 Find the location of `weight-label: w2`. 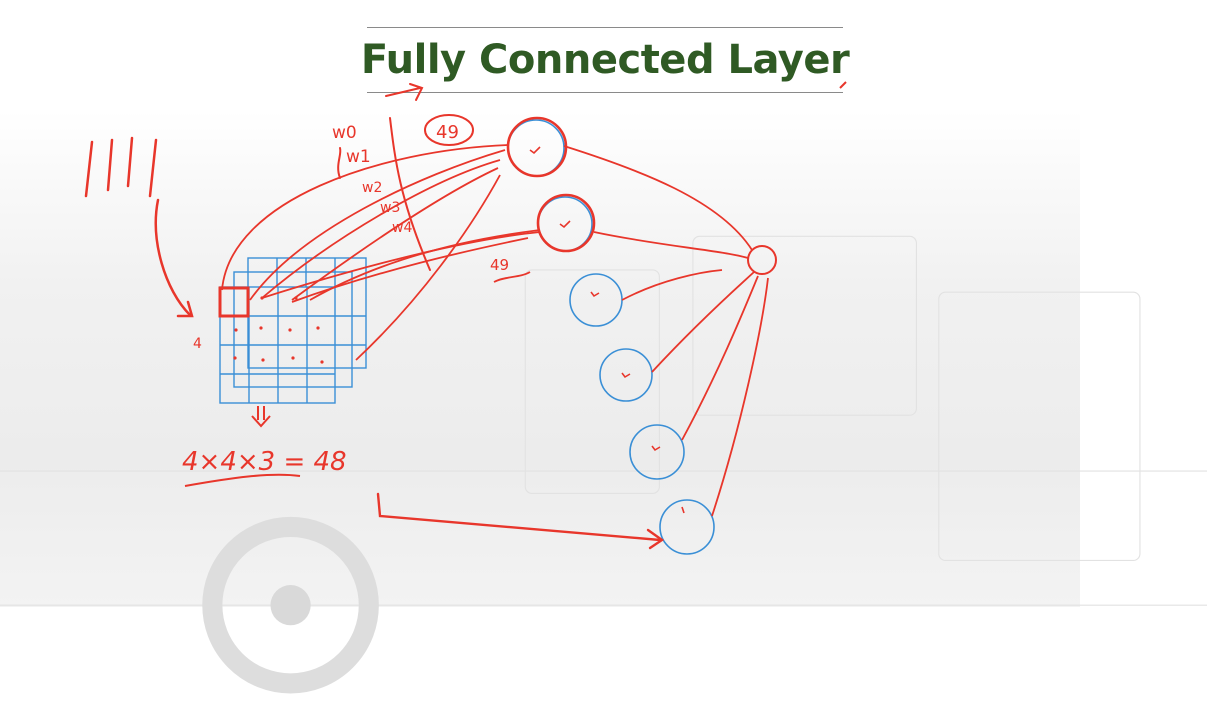

weight-label: w2 is located at coordinates (372, 188).